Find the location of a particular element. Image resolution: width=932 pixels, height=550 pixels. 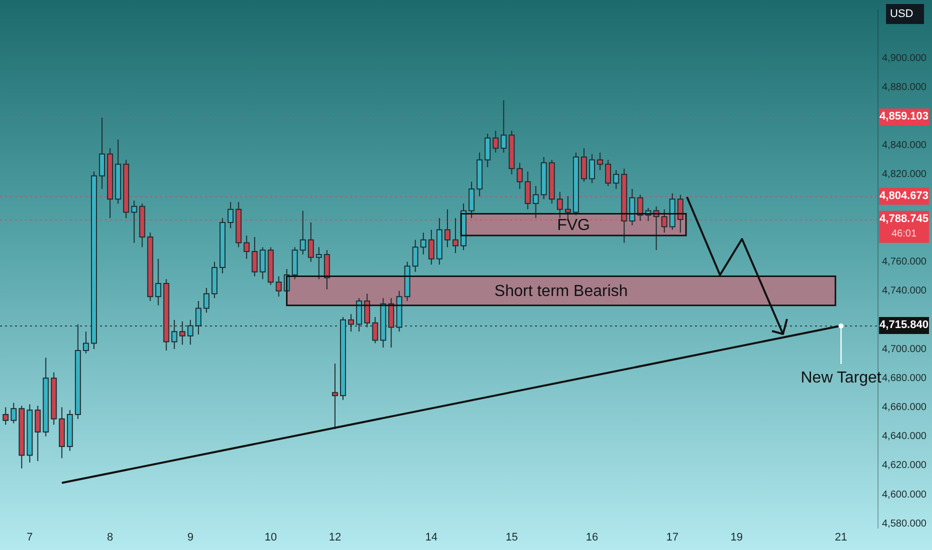

annotation: New Target is located at coordinates (841, 377).